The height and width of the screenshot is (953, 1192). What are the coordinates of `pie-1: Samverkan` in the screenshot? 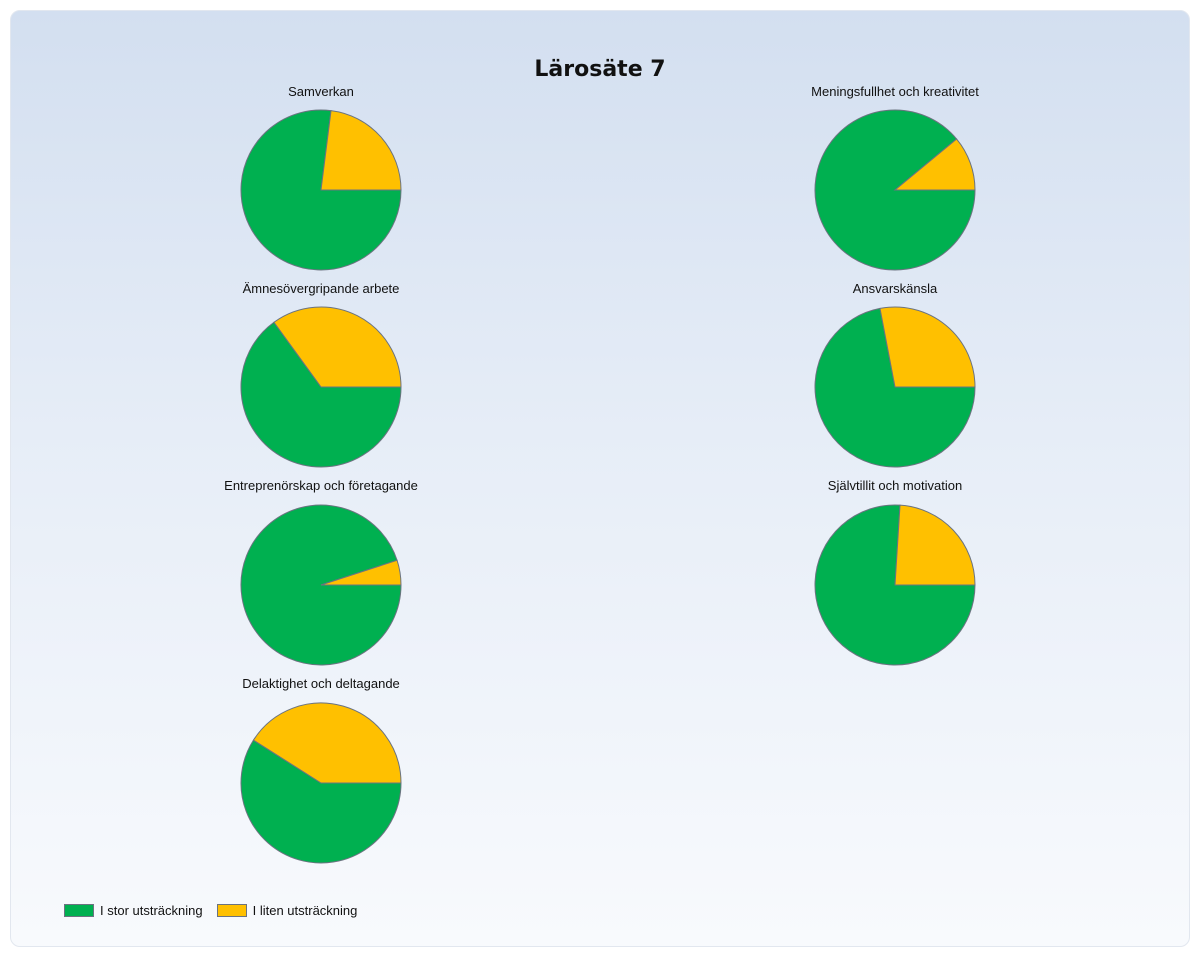 It's located at (321, 177).